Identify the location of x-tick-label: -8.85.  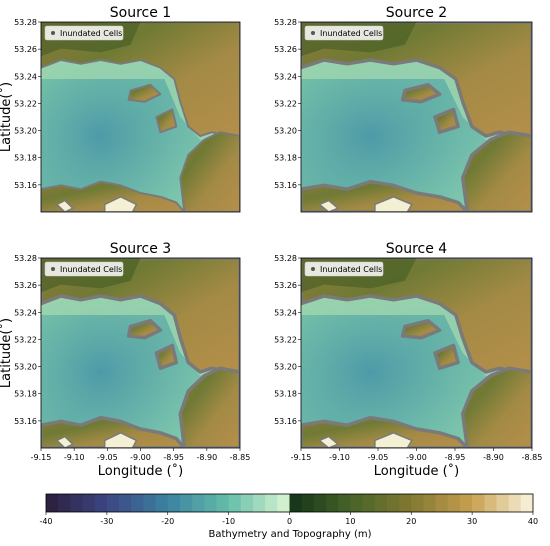
(532, 457).